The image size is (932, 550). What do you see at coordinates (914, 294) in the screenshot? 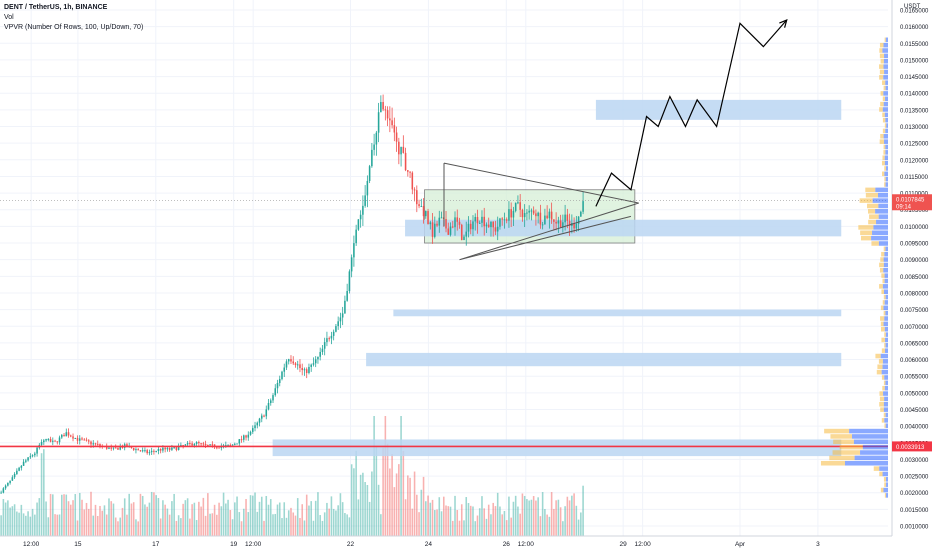
I see `price-tick-label: 0.0080000` at bounding box center [914, 294].